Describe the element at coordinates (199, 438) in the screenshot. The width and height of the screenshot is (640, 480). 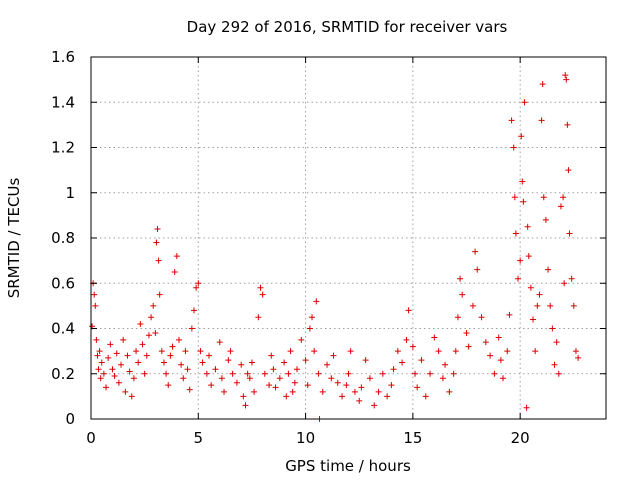
I see `x-tick-label: 5` at that location.